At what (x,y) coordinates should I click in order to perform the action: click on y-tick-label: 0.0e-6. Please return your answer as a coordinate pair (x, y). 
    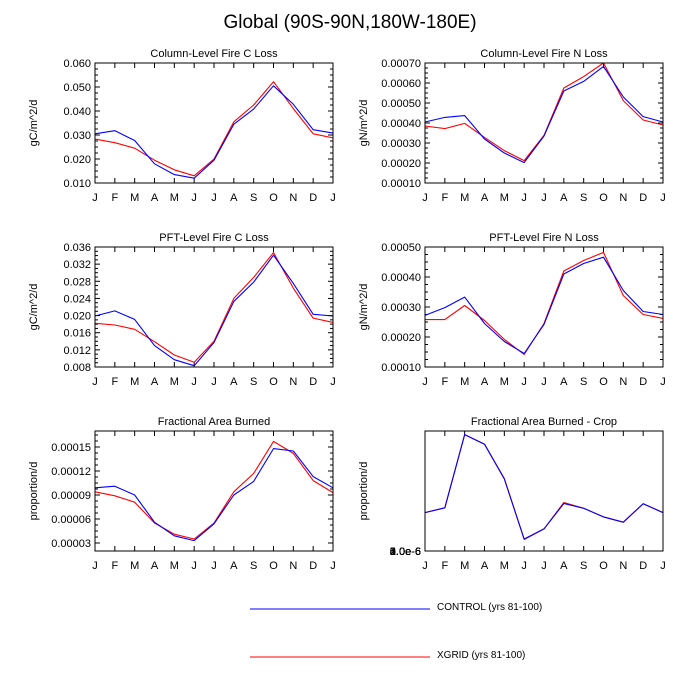
    Looking at the image, I should click on (405, 552).